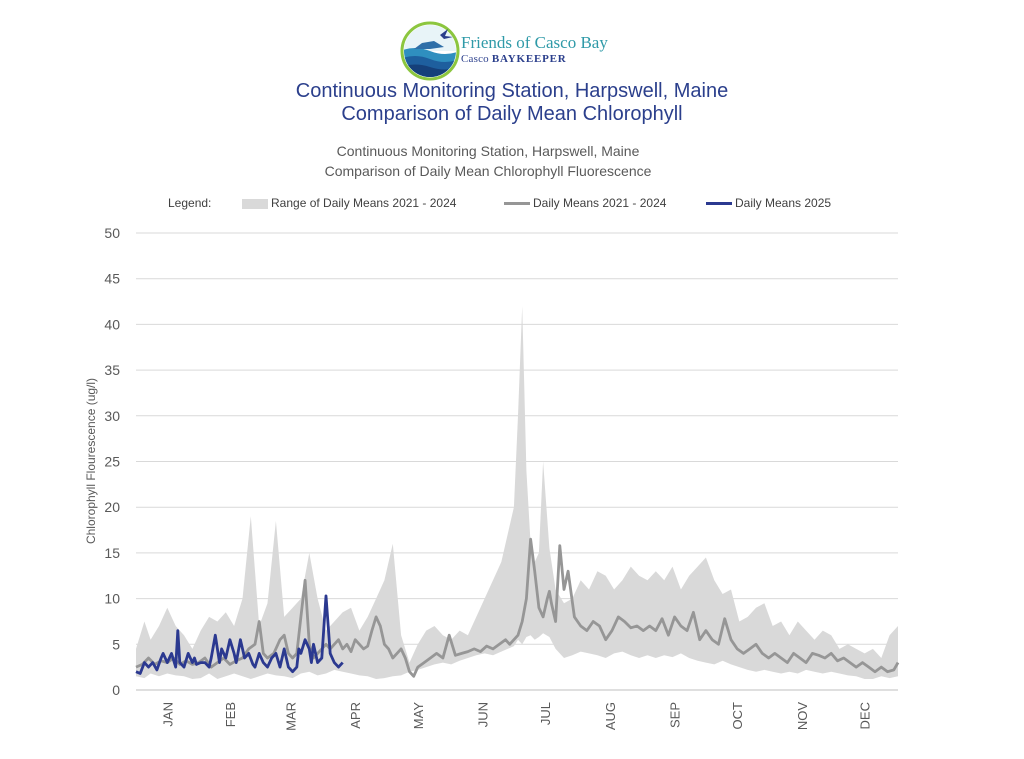  Describe the element at coordinates (239, 634) in the screenshot. I see `series-line-means-2025` at that location.